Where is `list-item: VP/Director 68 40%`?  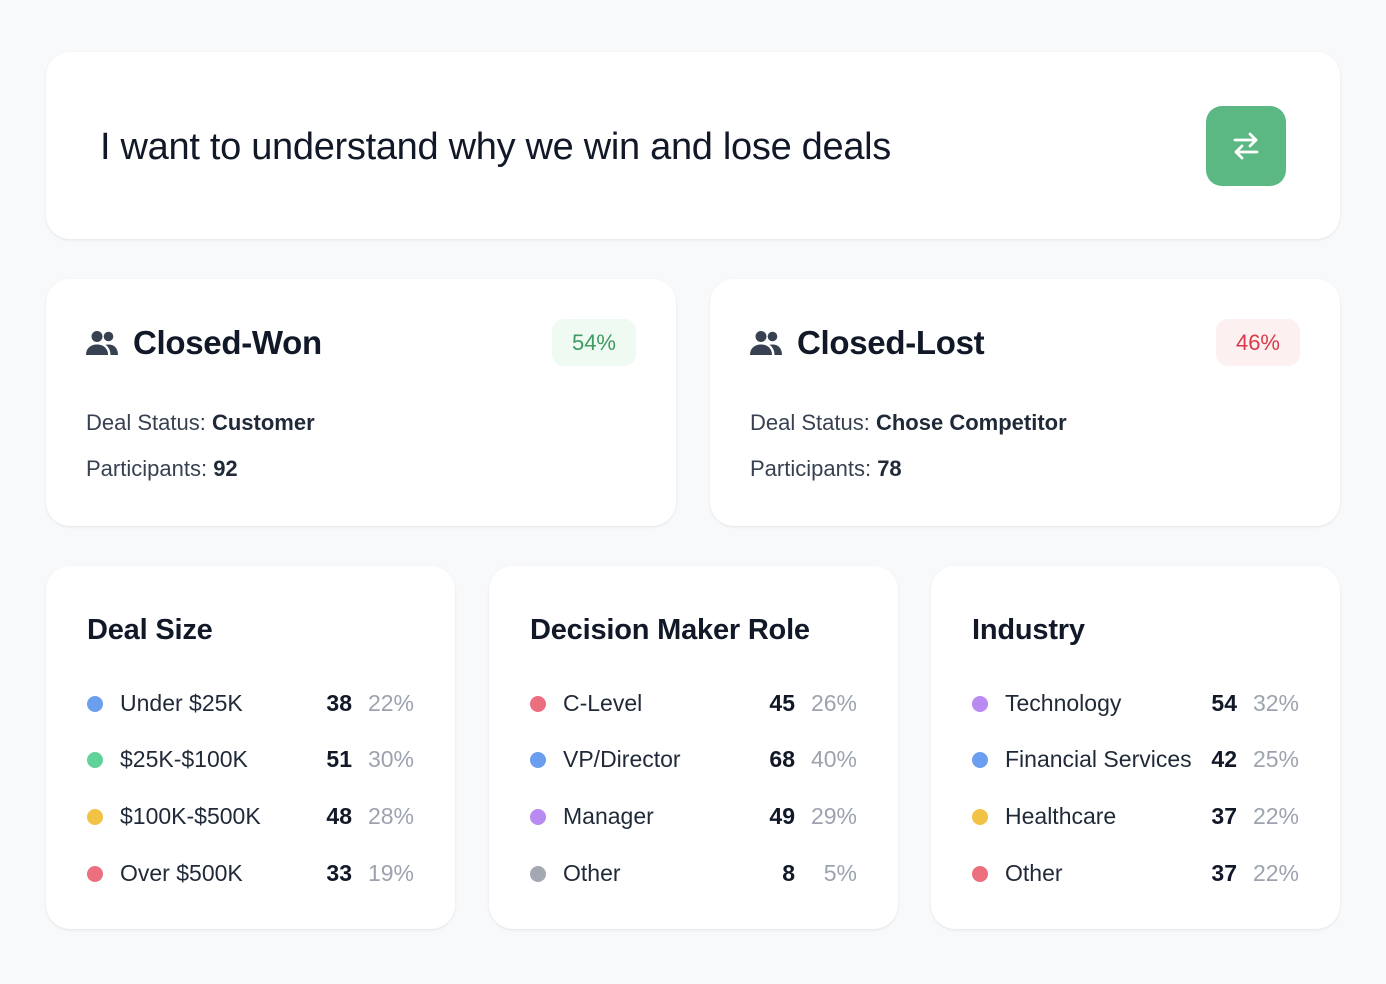 list-item: VP/Director 68 40% is located at coordinates (693, 759).